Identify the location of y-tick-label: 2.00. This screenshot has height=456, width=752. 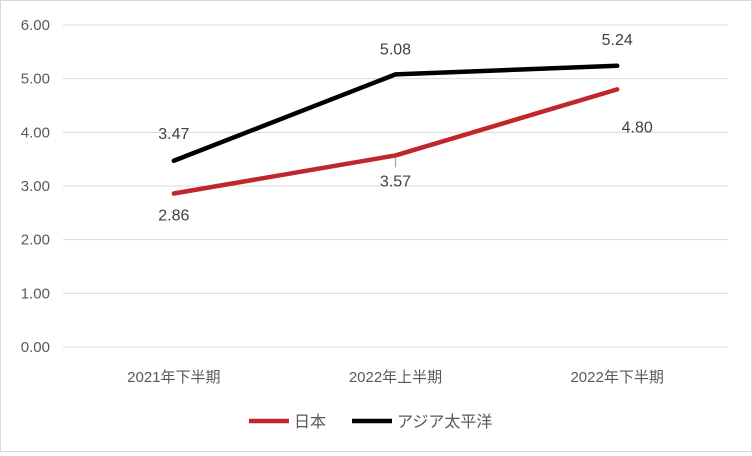
(35, 240).